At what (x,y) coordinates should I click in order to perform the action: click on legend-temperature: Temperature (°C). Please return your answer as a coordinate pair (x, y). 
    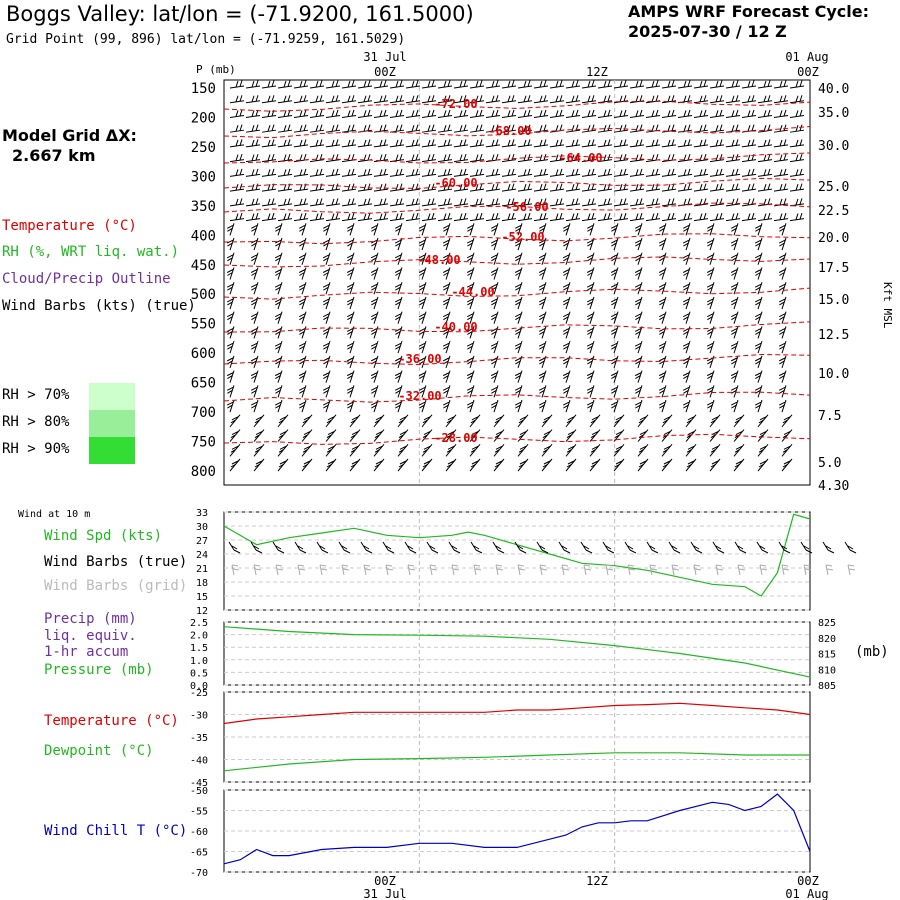
    Looking at the image, I should click on (69, 226).